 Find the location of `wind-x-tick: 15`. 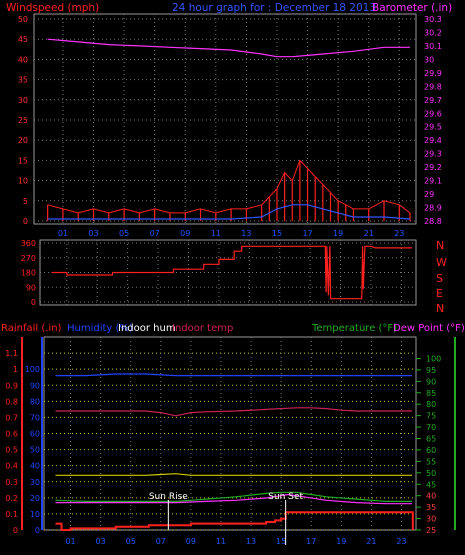

wind-x-tick: 15 is located at coordinates (277, 233).